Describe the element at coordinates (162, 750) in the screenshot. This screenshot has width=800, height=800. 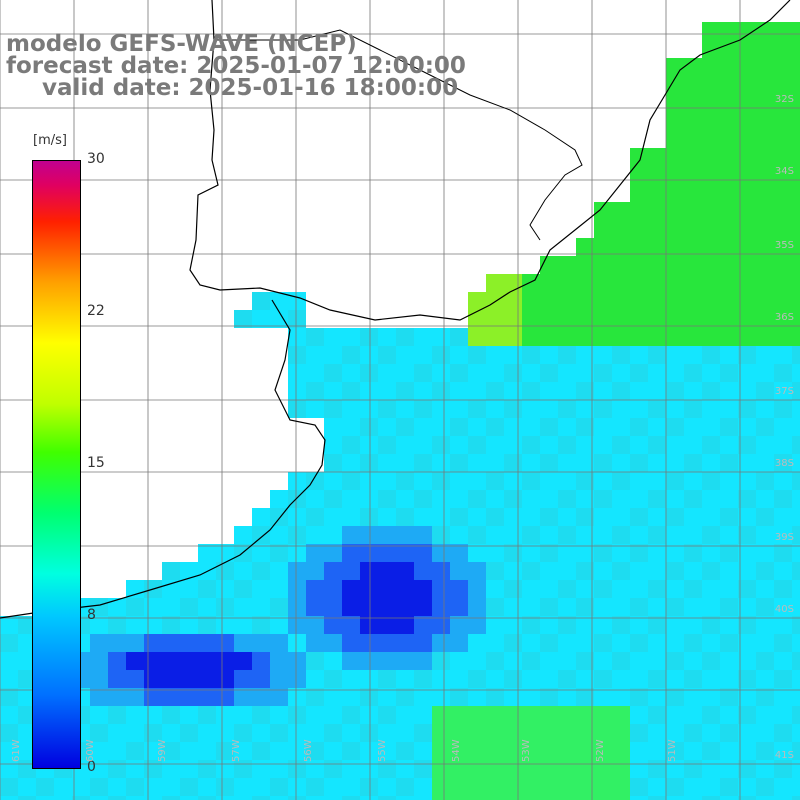
I see `lon-label: 59W` at that location.